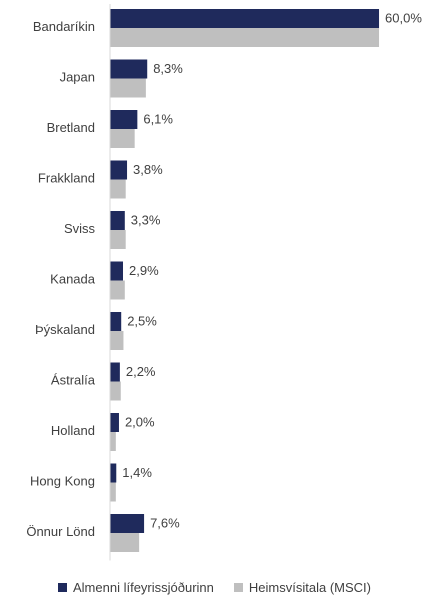  What do you see at coordinates (117, 340) in the screenshot?
I see `msci-bar-y-skaland` at bounding box center [117, 340].